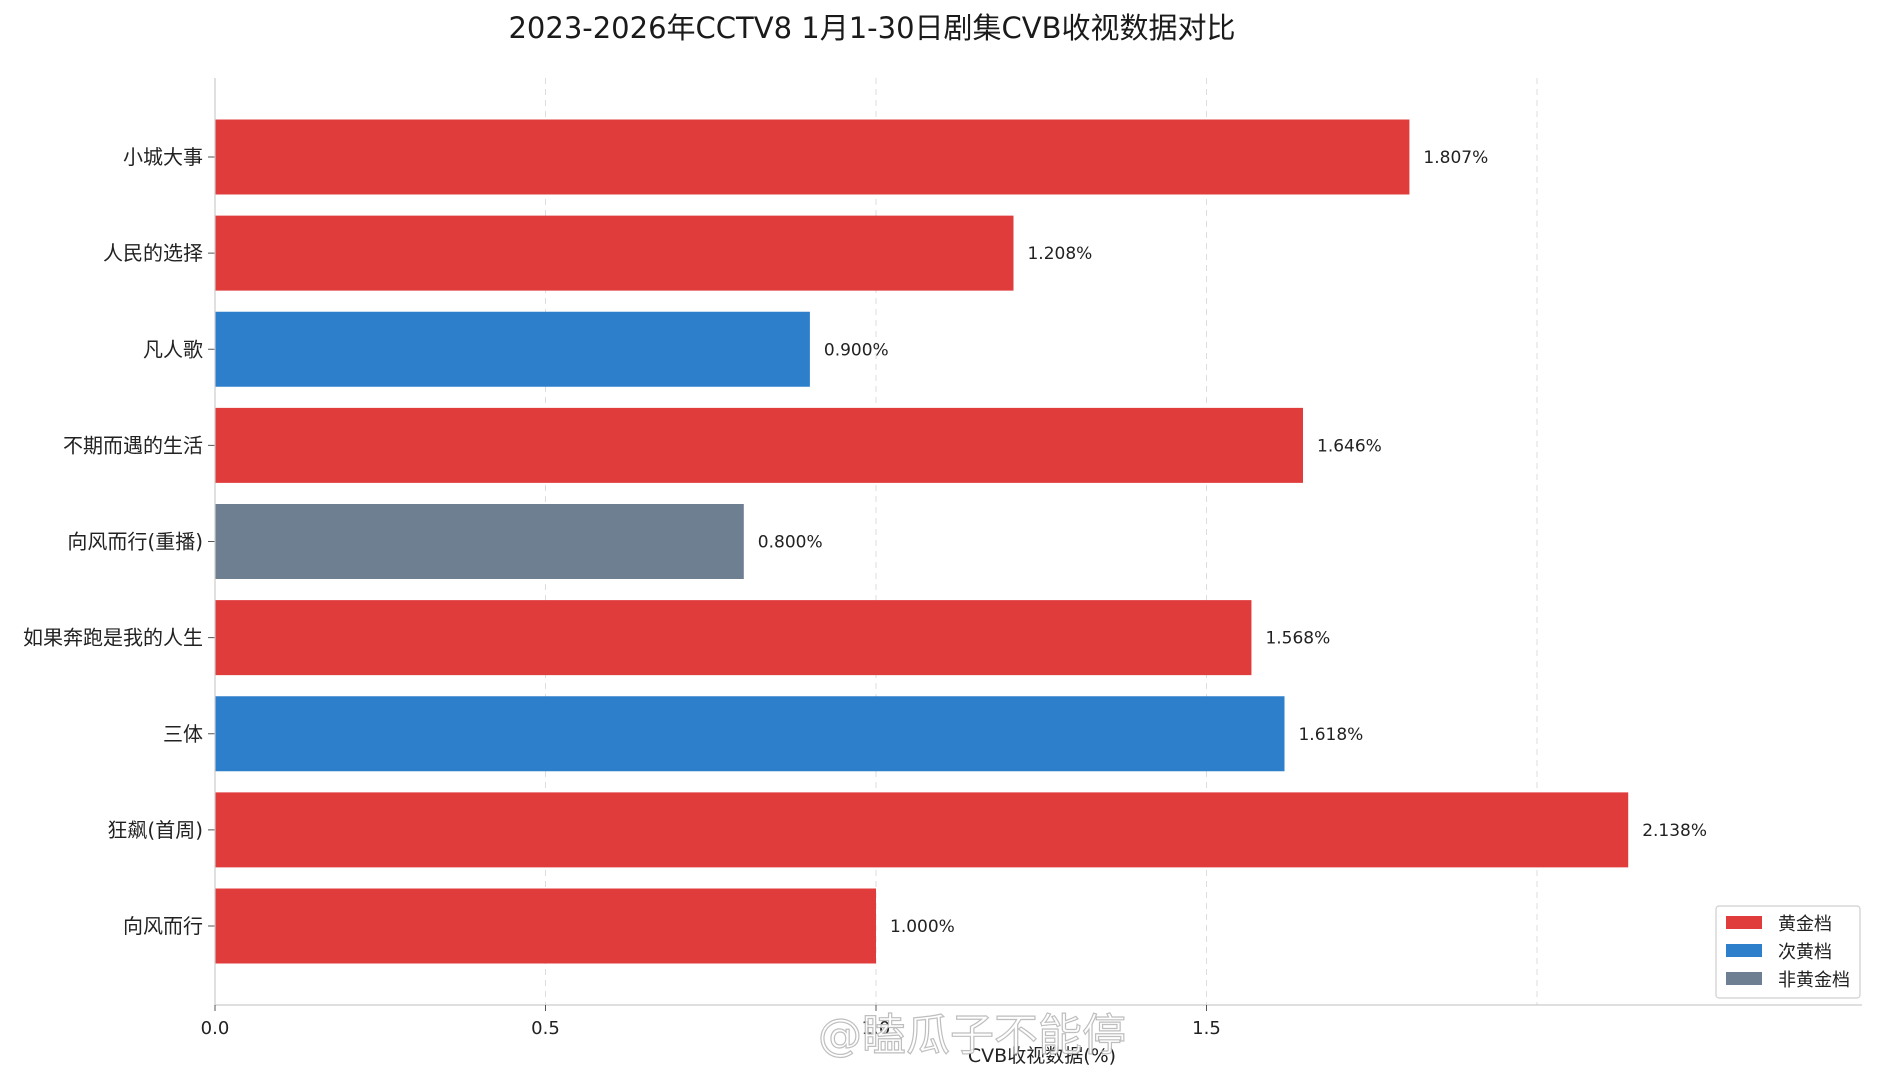 This screenshot has height=1080, width=1898. Describe the element at coordinates (871, 28) in the screenshot. I see `chart-title: 2023-2026年CCTV8 1月1-30日剧集CVB收视数据对比` at that location.